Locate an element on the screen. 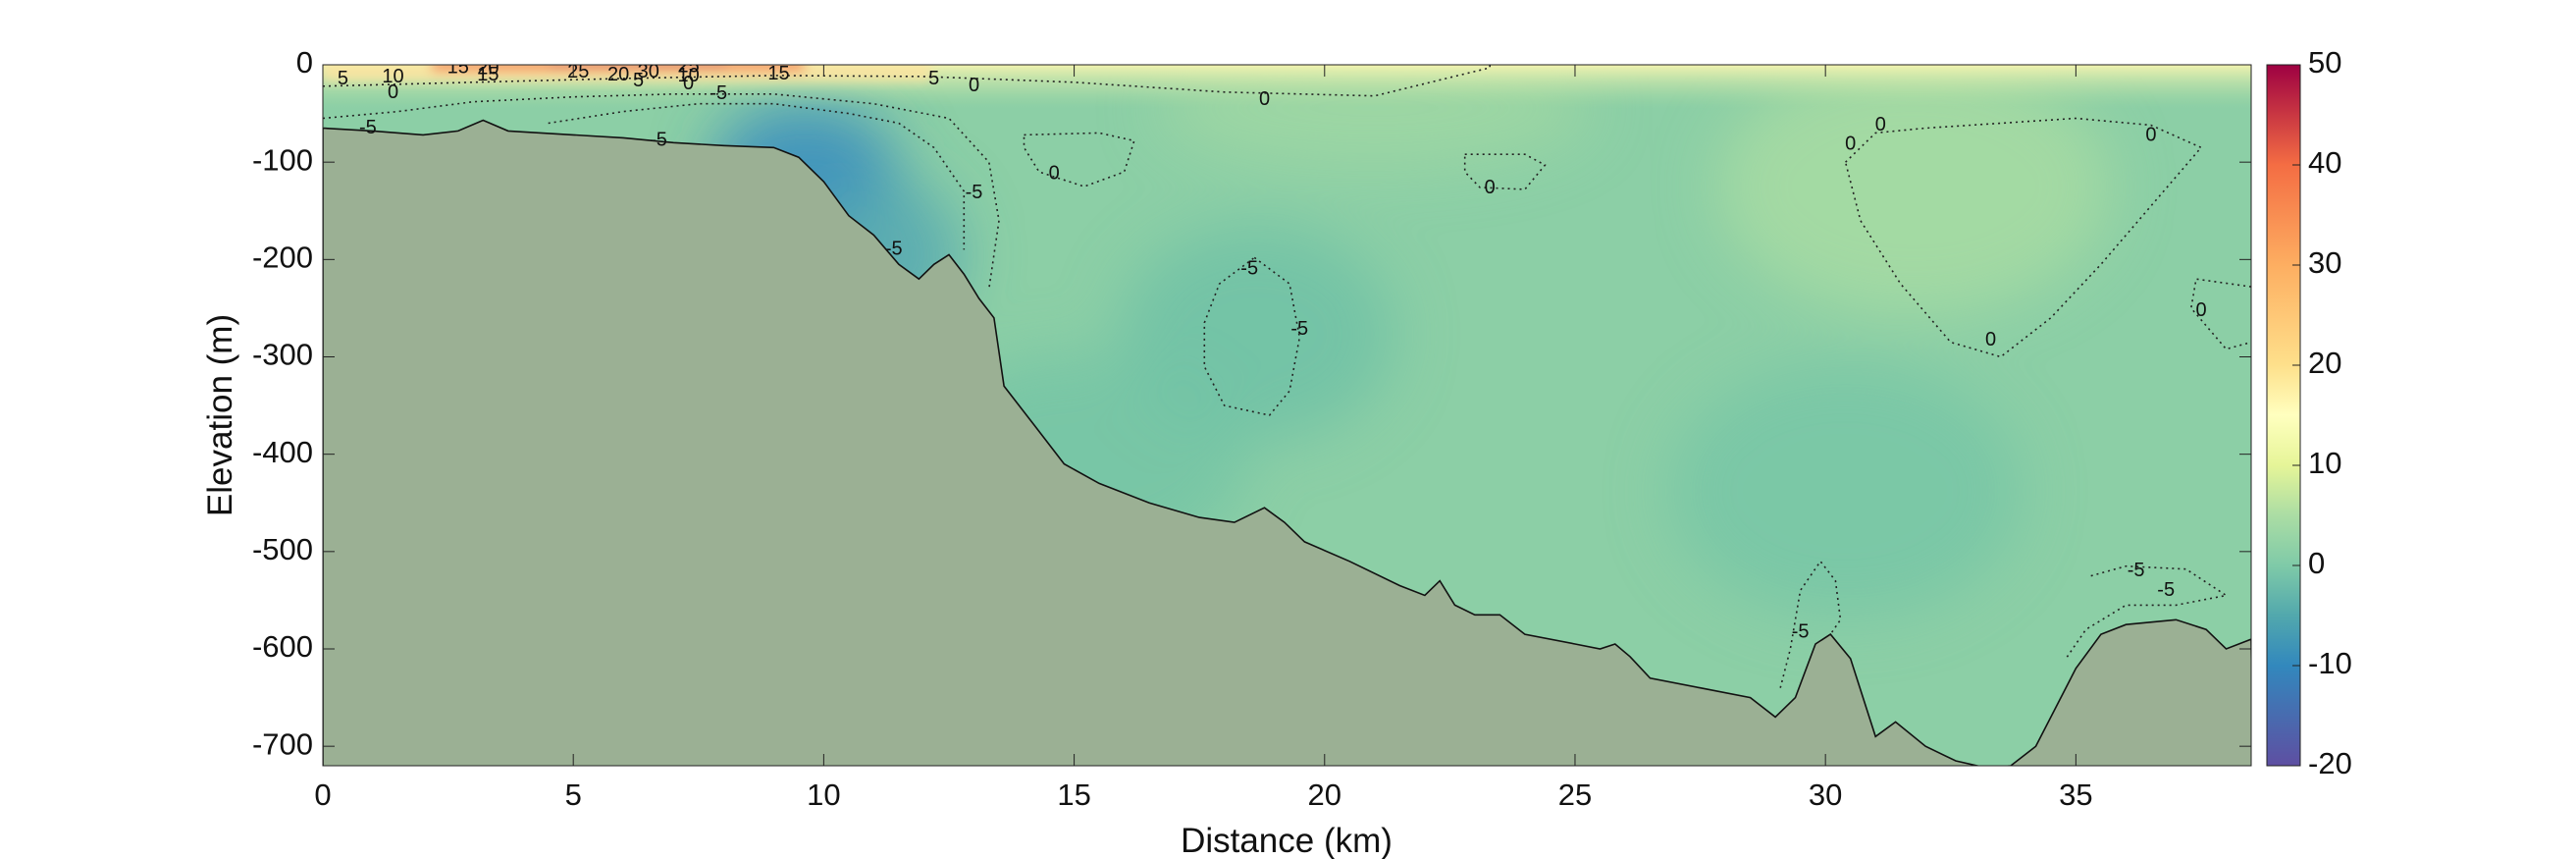 The image size is (2576, 859). colorbar-tick-label: 10 is located at coordinates (2324, 463).